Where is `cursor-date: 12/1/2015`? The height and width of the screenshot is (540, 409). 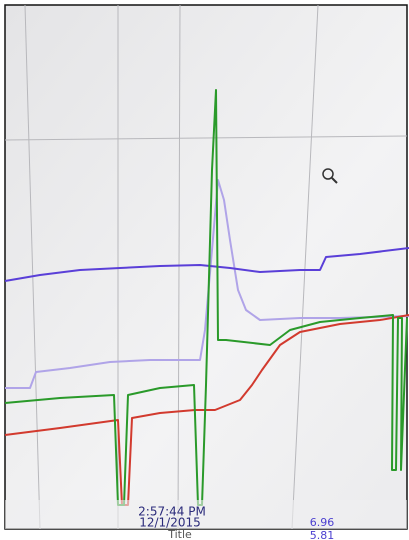
cursor-date: 12/1/2015 is located at coordinates (170, 523).